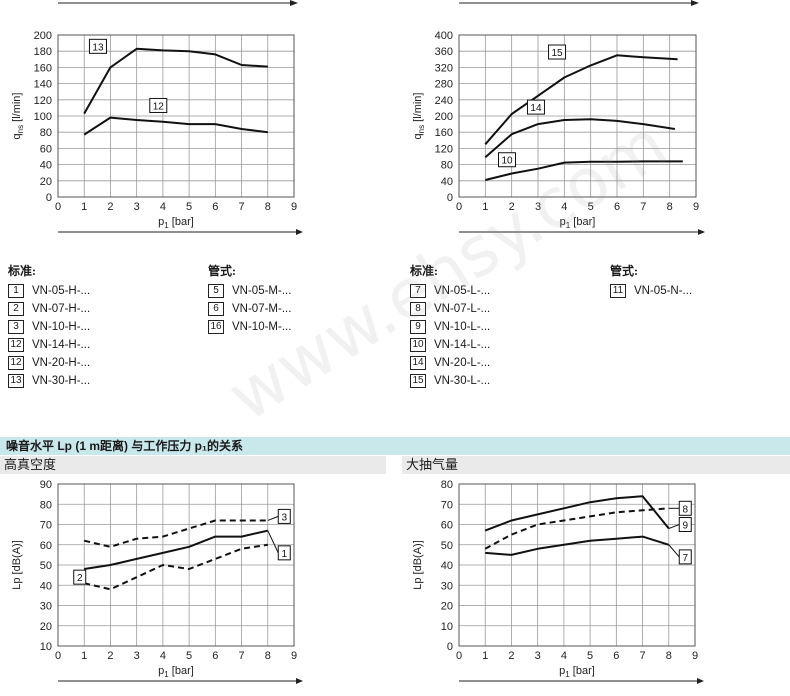  What do you see at coordinates (178, 3) in the screenshot?
I see `top-arrow-left` at bounding box center [178, 3].